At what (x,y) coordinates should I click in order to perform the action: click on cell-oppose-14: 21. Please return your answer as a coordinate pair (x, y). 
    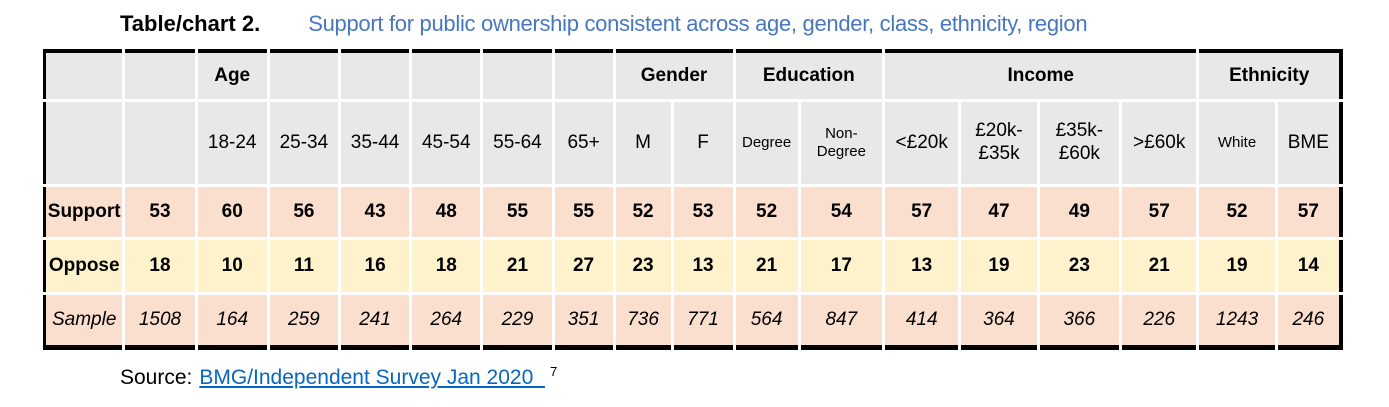
    Looking at the image, I should click on (1159, 266).